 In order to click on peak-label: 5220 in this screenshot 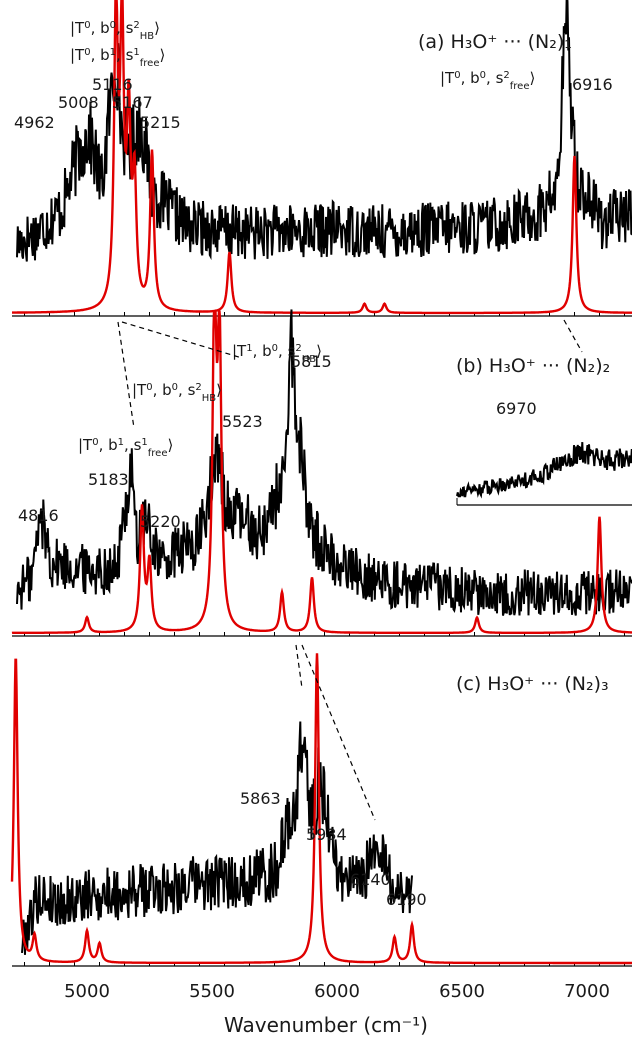, I will do `click(160, 521)`.